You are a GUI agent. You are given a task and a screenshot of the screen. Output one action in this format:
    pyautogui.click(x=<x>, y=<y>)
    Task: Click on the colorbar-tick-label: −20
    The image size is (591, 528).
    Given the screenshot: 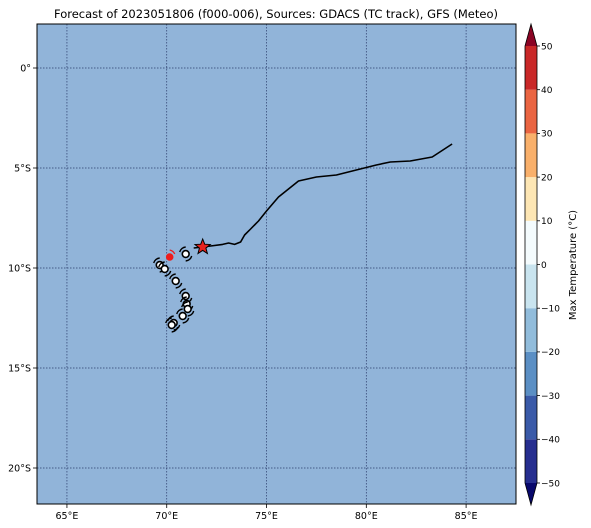 What is the action you would take?
    pyautogui.click(x=550, y=353)
    